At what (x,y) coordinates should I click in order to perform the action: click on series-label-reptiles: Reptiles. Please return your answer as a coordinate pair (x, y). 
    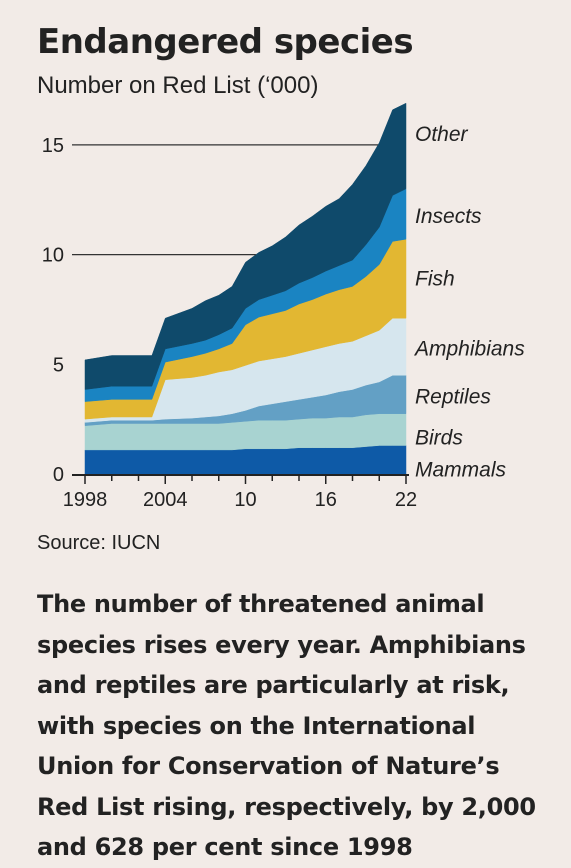
    Looking at the image, I should click on (453, 396).